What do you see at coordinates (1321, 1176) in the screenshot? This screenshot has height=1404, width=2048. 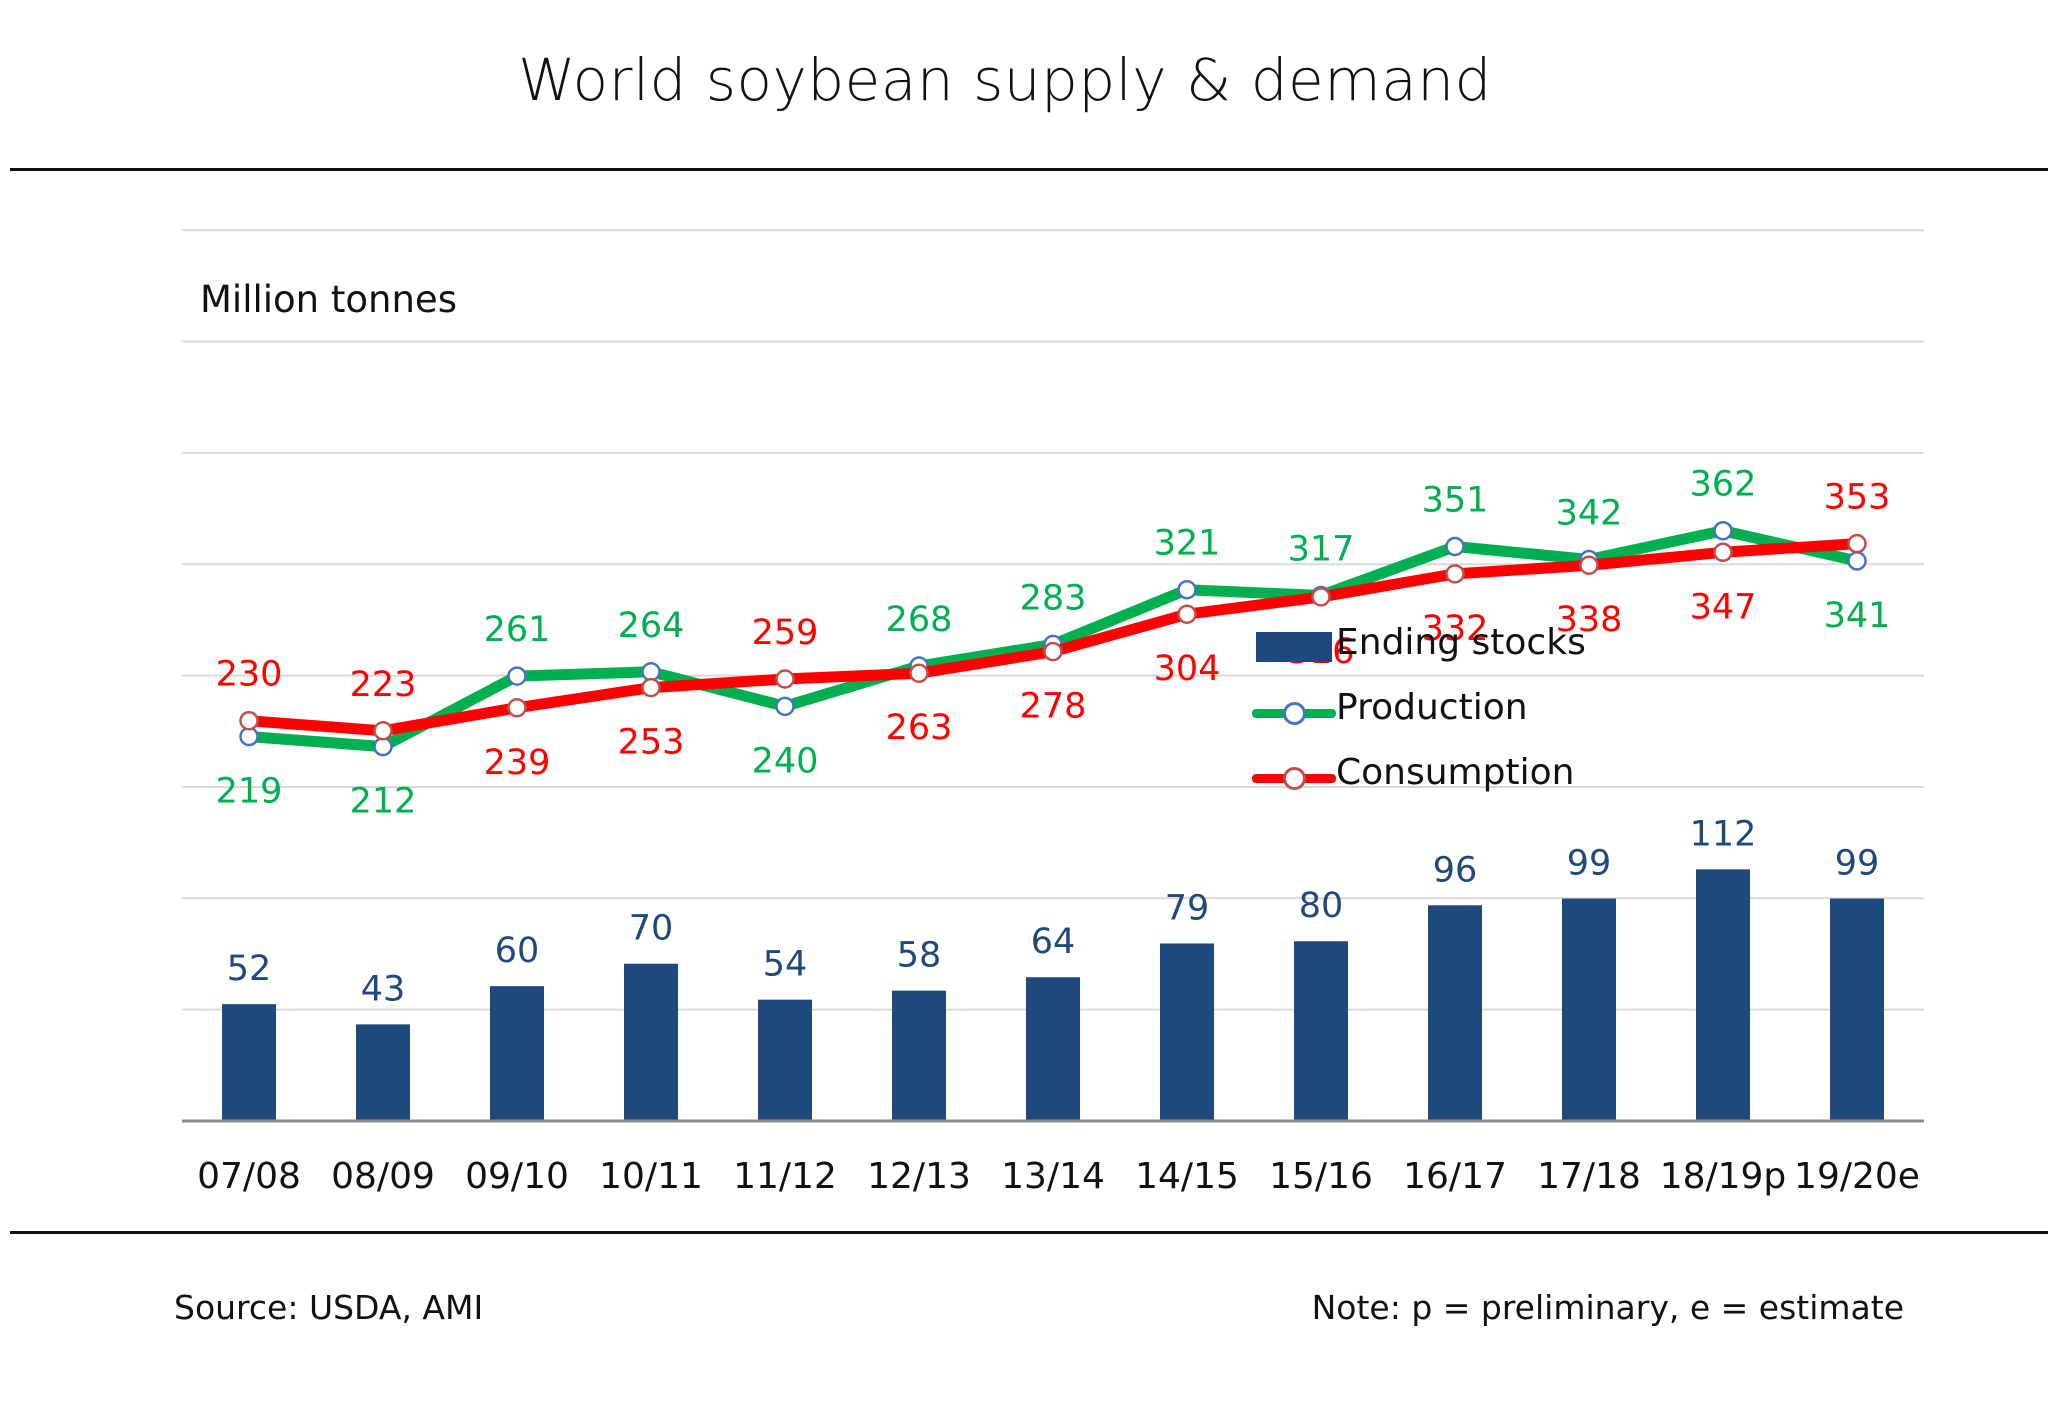 I see `x-tick-label: 15/16` at bounding box center [1321, 1176].